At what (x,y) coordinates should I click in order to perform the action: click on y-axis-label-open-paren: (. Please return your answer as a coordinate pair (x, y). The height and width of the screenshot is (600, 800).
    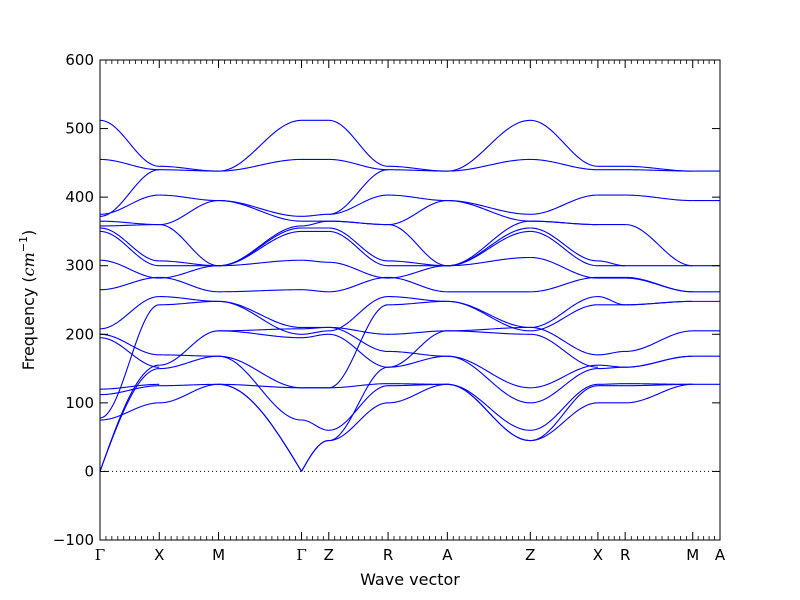
    Looking at the image, I should click on (28, 279).